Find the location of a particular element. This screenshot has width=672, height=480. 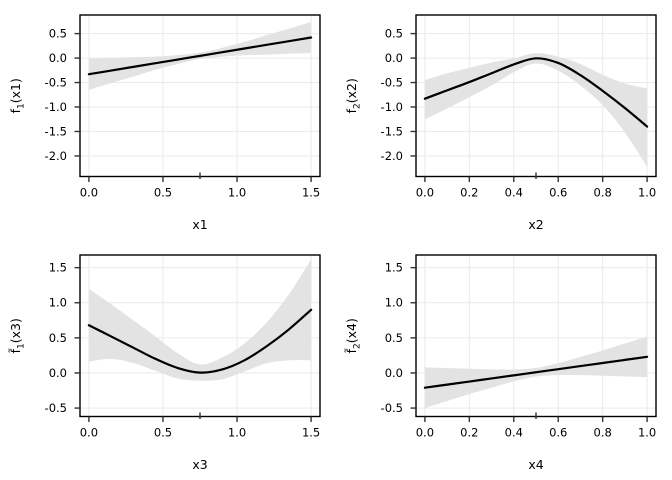

y-axis-label-argument: (x3) is located at coordinates (15, 330).